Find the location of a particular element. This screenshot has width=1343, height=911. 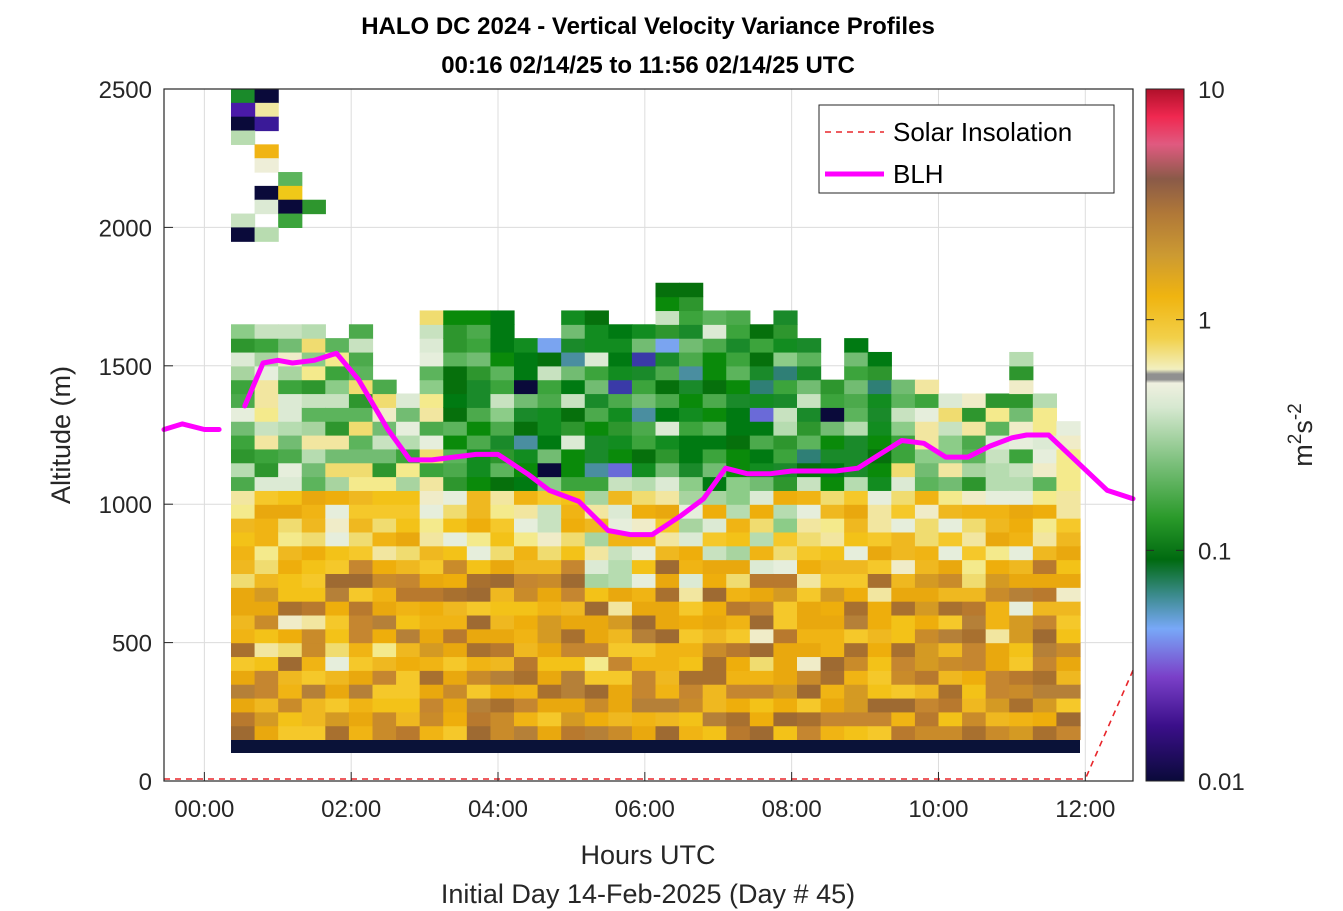

colorbar-tick-label: 10 is located at coordinates (1211, 90).